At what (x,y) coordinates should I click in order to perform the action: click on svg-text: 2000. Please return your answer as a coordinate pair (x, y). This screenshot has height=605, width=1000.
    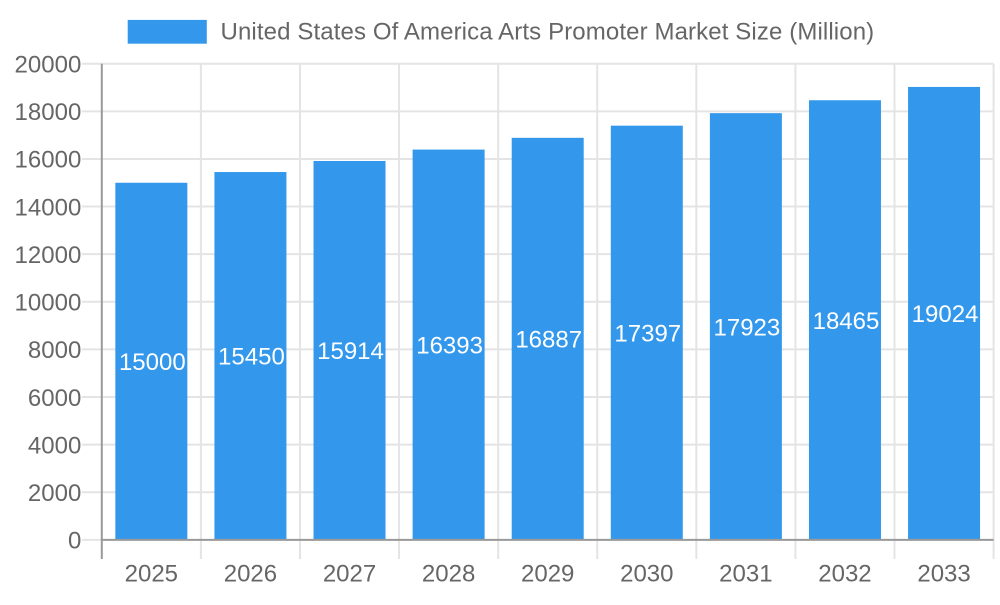
    Looking at the image, I should click on (54, 493).